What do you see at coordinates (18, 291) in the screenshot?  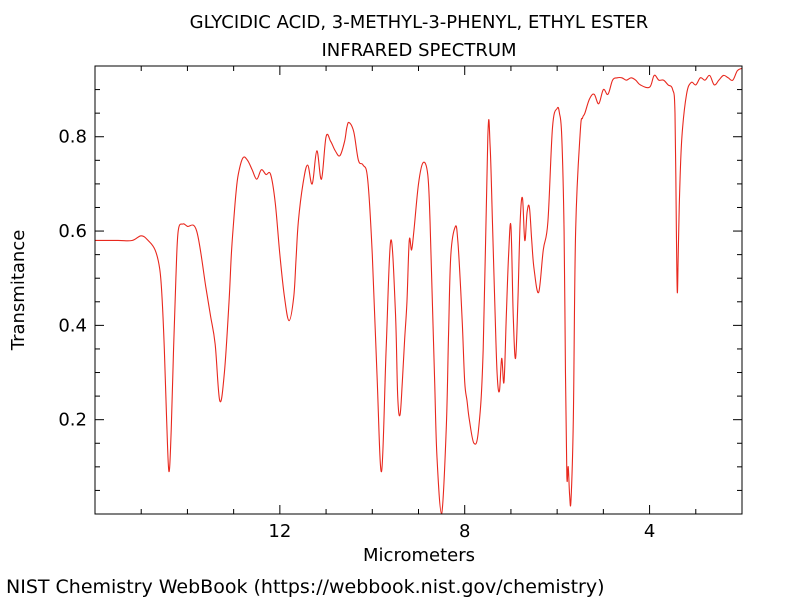 I see `y-axis-label: Transmitance` at bounding box center [18, 291].